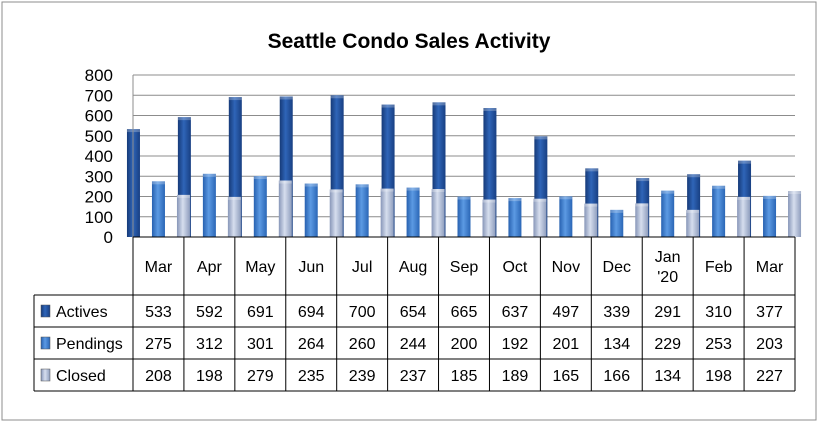  Describe the element at coordinates (158, 312) in the screenshot. I see `data-label-actives: 533` at that location.